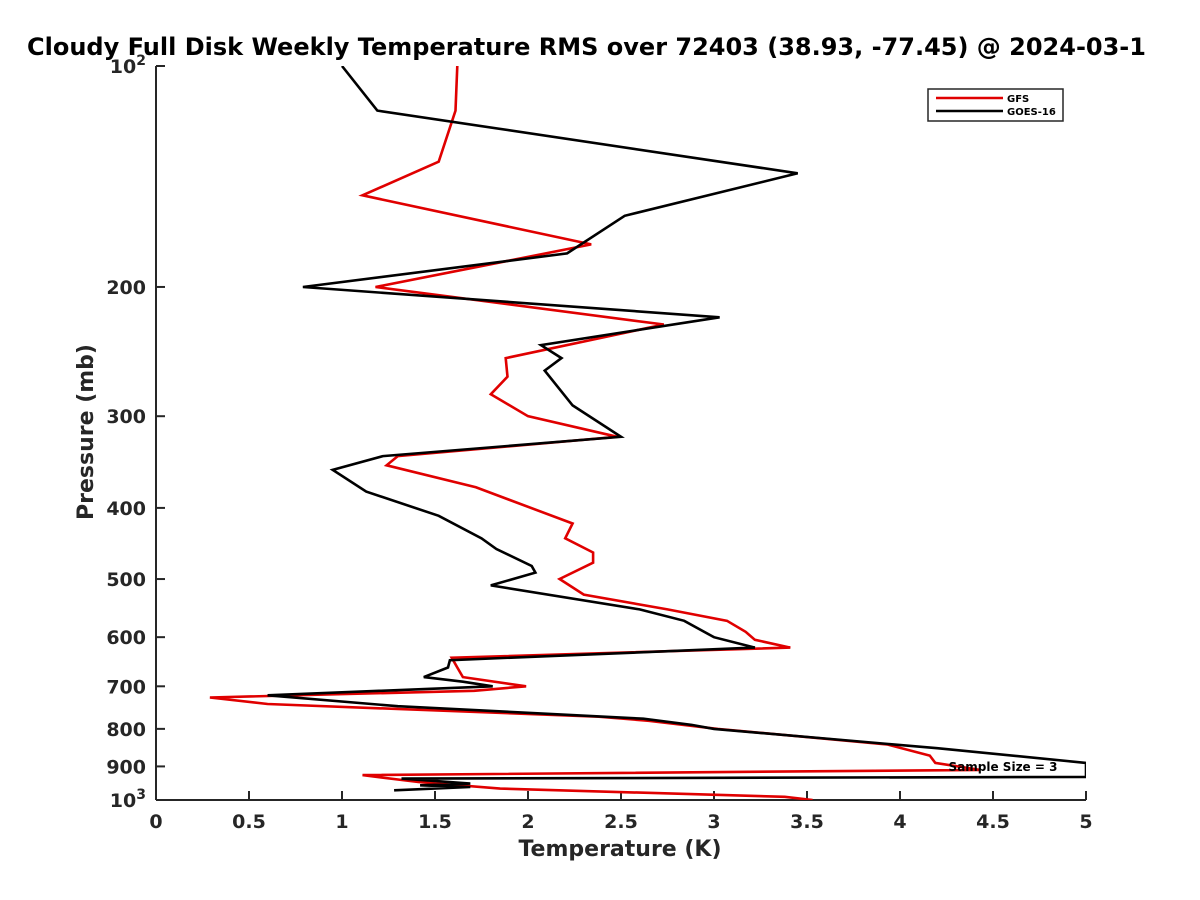 The height and width of the screenshot is (900, 1200). What do you see at coordinates (249, 822) in the screenshot?
I see `x-tick-label: 0.5` at bounding box center [249, 822].